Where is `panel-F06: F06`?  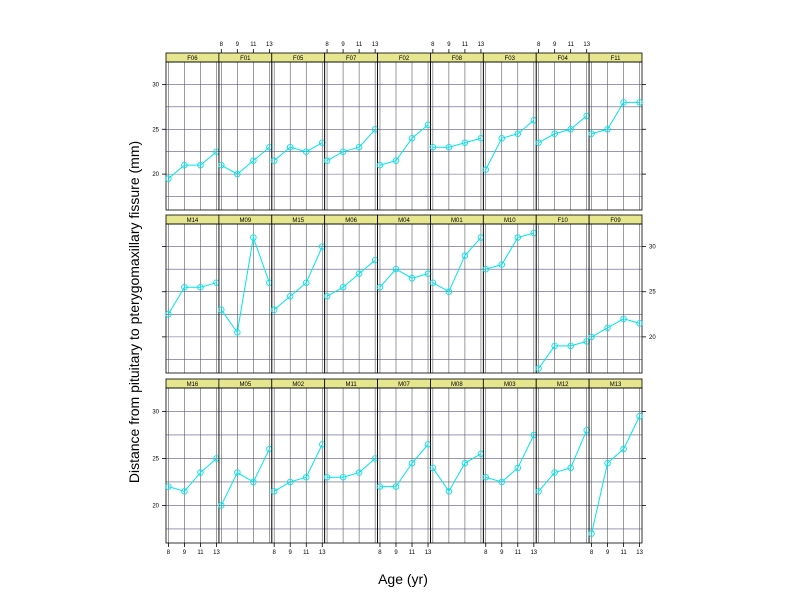 panel-F06: F06 is located at coordinates (192, 131).